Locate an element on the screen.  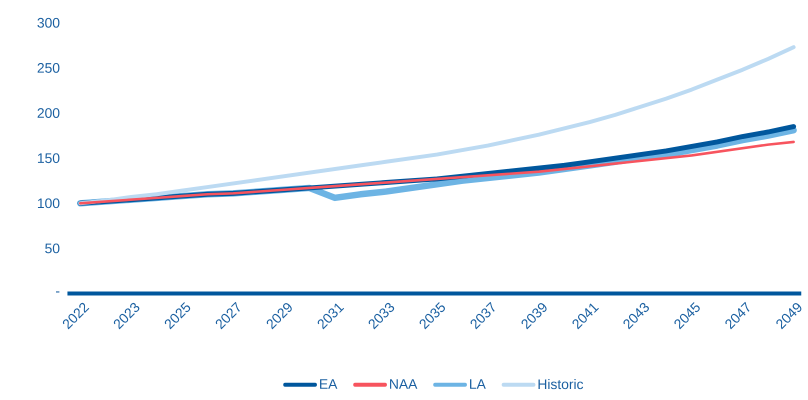
legend-label: LA is located at coordinates (478, 384).